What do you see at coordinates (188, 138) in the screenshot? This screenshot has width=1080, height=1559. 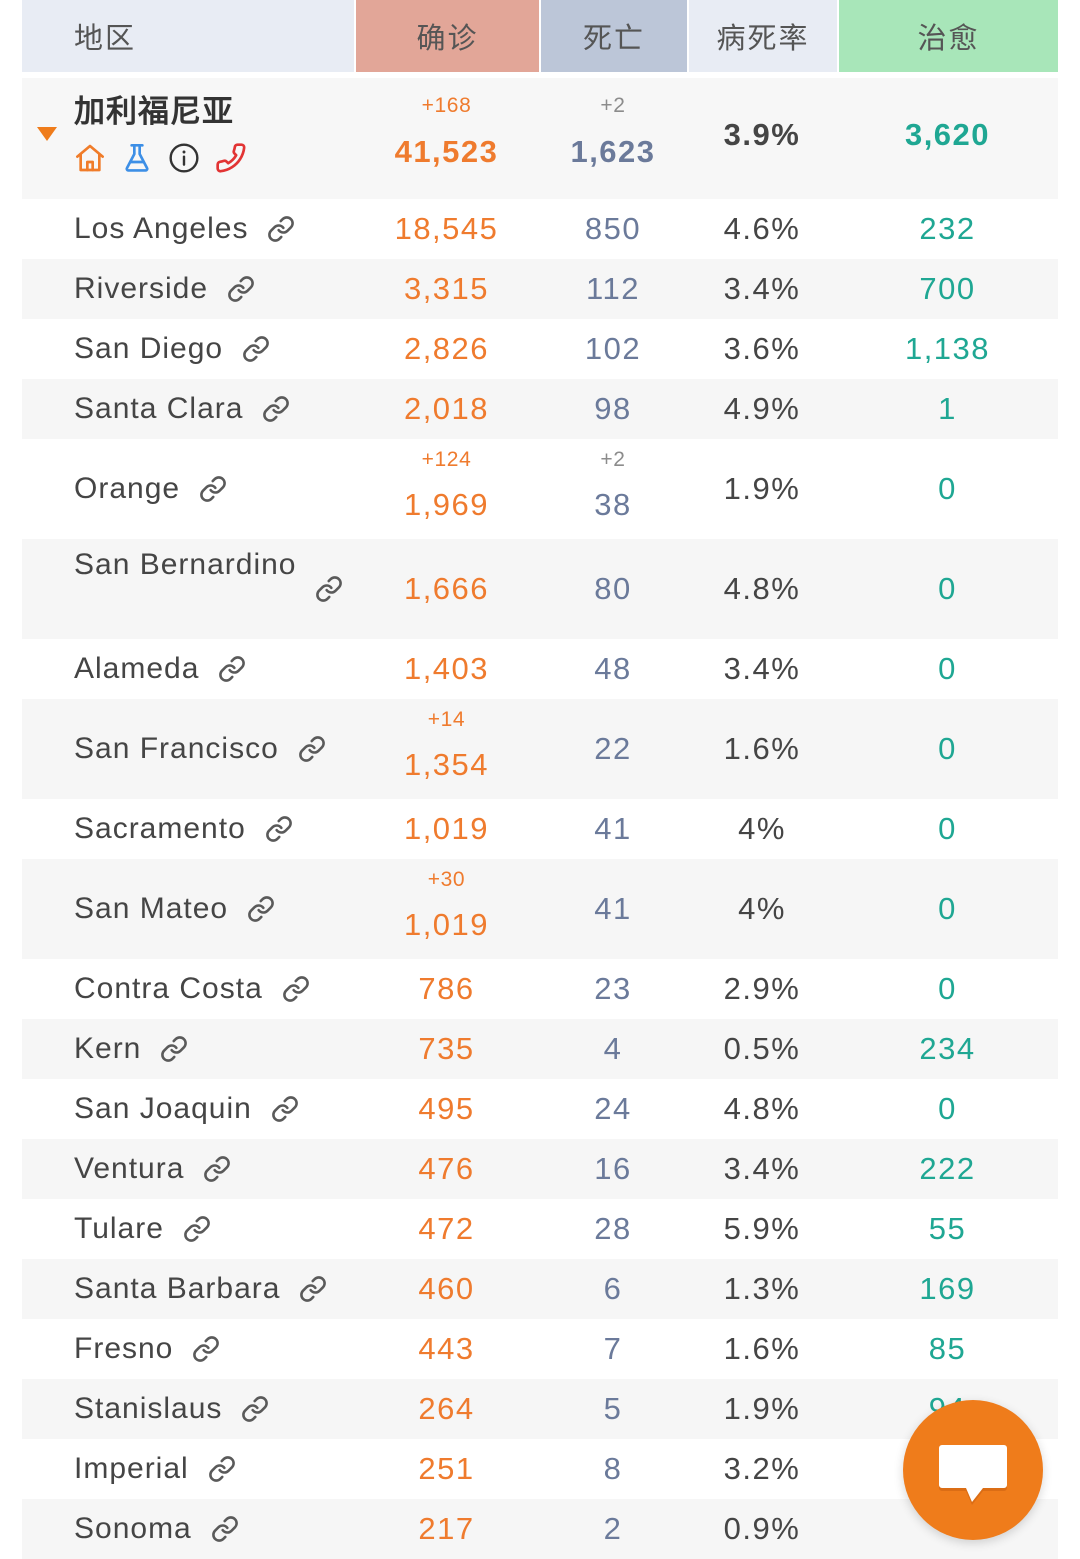 I see `state-region-cell: 加利福尼亚` at bounding box center [188, 138].